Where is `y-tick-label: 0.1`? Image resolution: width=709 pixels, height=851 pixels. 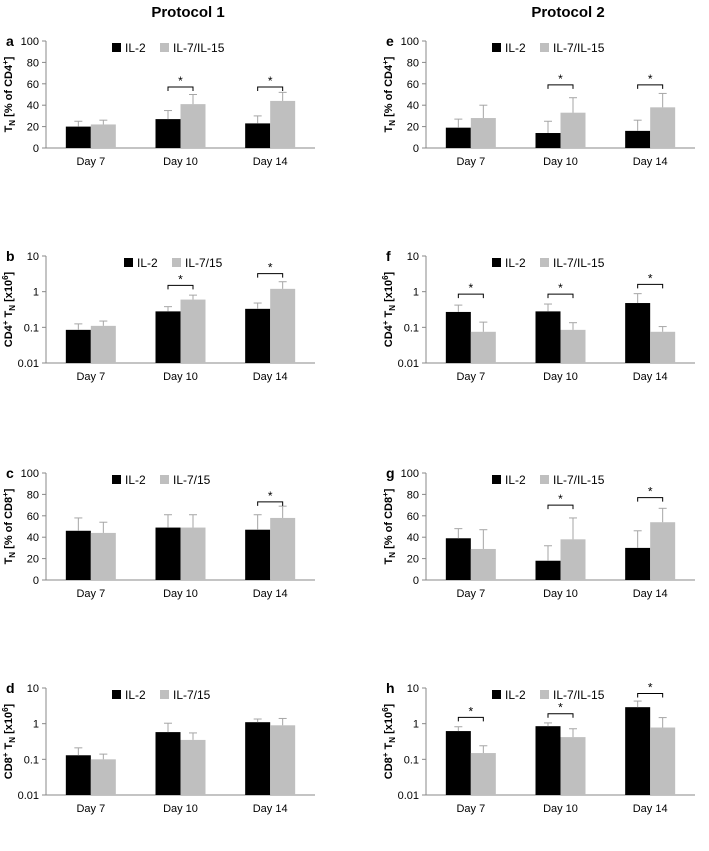
y-tick-label: 0.1 is located at coordinates (31, 328).